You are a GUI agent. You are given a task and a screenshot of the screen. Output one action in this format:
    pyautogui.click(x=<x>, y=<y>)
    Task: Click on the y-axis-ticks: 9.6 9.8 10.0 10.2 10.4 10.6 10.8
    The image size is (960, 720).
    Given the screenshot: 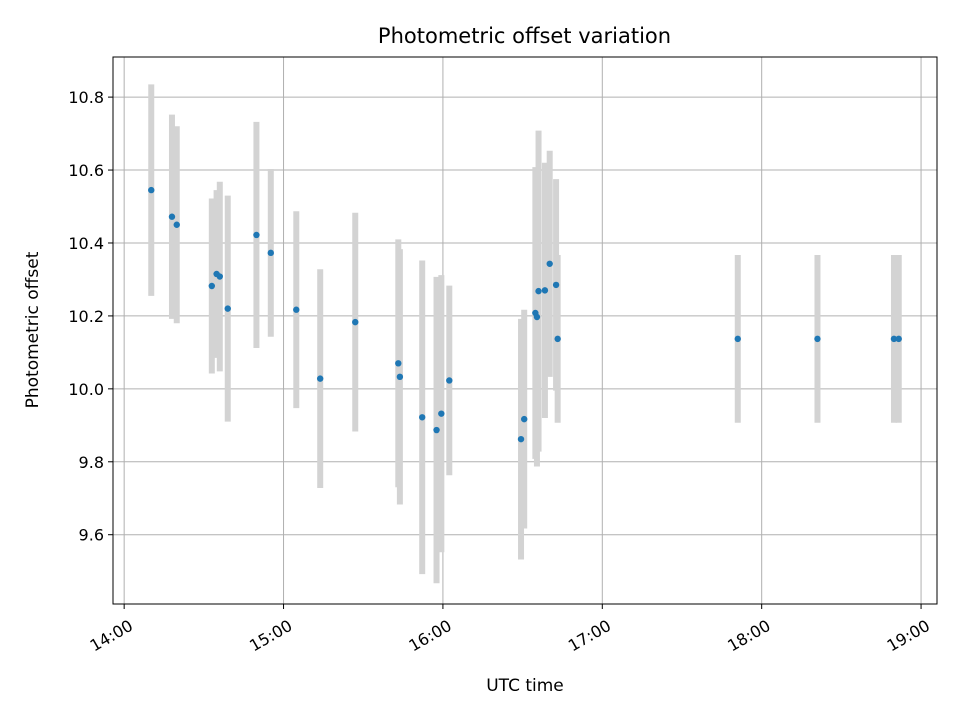 What is the action you would take?
    pyautogui.click(x=90, y=316)
    